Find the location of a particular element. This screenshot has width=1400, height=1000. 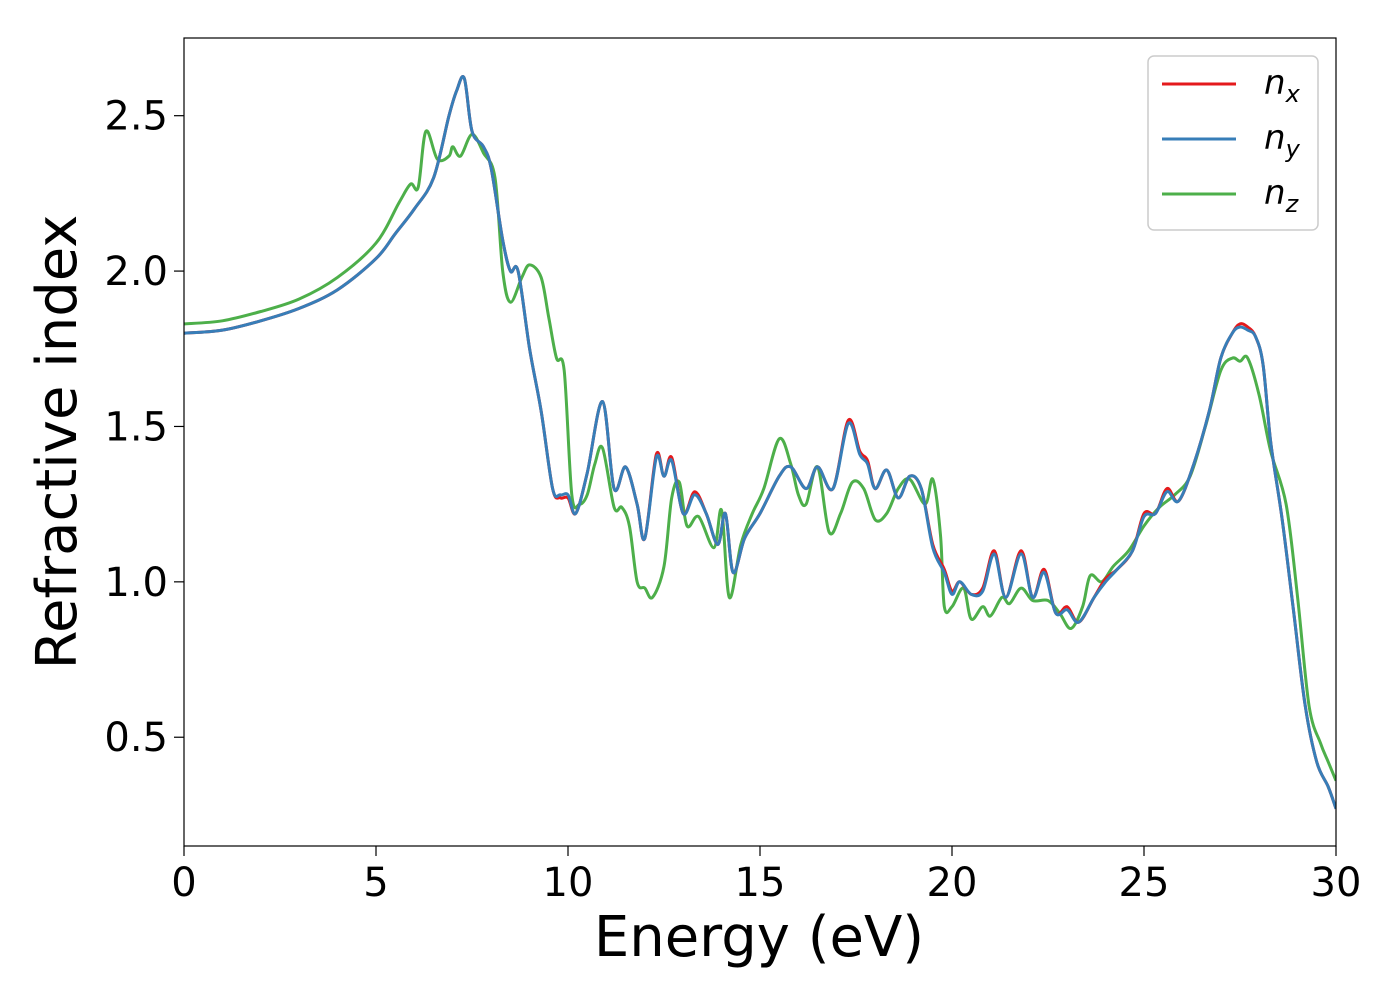

x-tick-label: 30 is located at coordinates (1336, 883).